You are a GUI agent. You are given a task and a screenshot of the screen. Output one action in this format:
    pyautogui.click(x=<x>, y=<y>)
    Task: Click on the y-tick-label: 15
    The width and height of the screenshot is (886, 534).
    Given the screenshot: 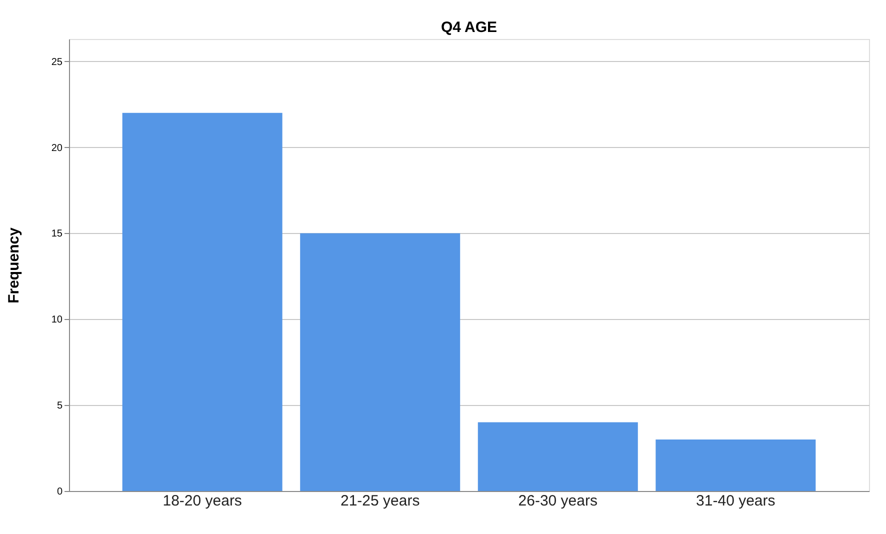 What is the action you would take?
    pyautogui.click(x=57, y=234)
    